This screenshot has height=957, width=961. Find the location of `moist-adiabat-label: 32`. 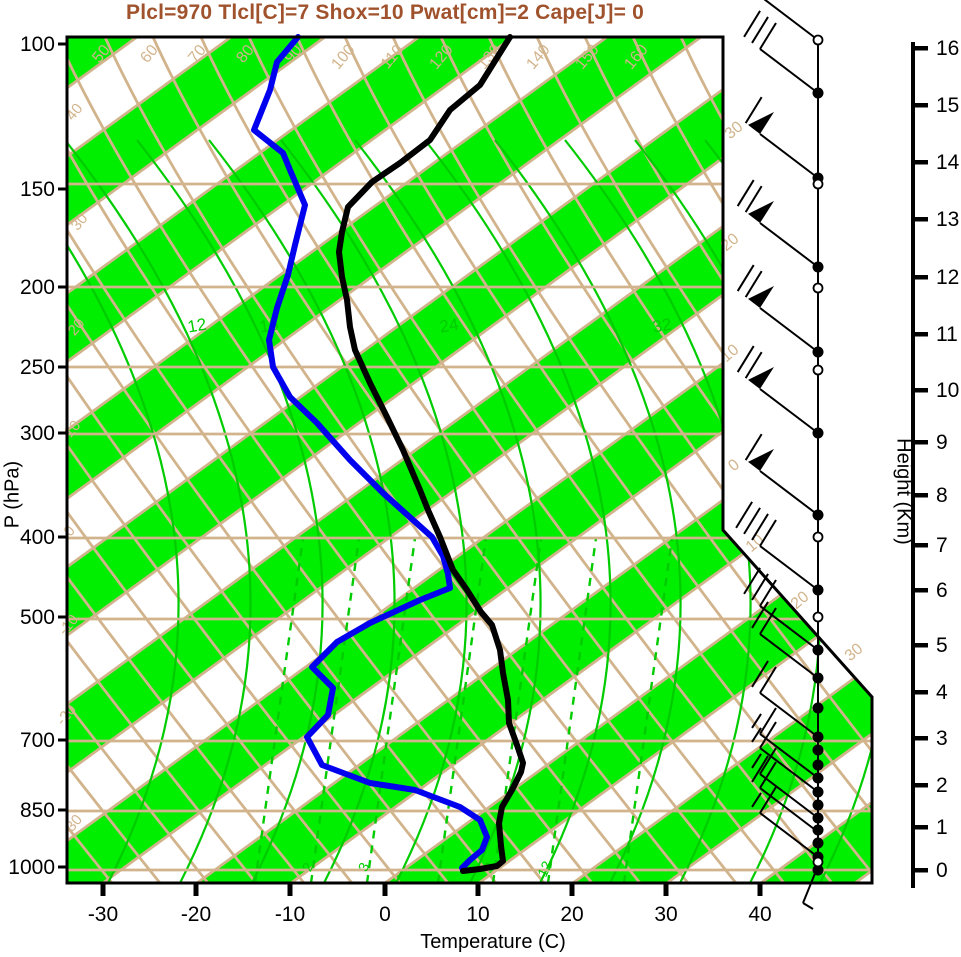

moist-adiabat-label: 32 is located at coordinates (662, 326).